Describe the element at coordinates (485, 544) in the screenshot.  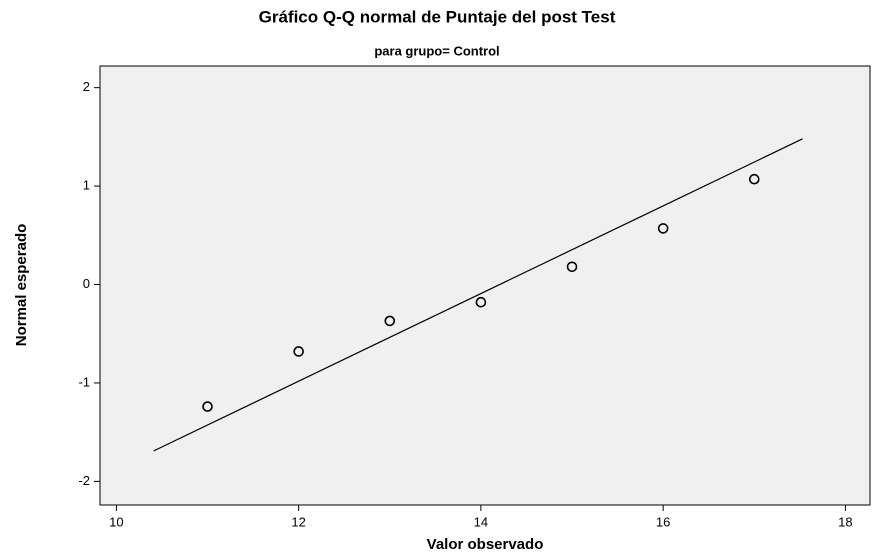
I see `x-axis-label: Valor observado` at that location.